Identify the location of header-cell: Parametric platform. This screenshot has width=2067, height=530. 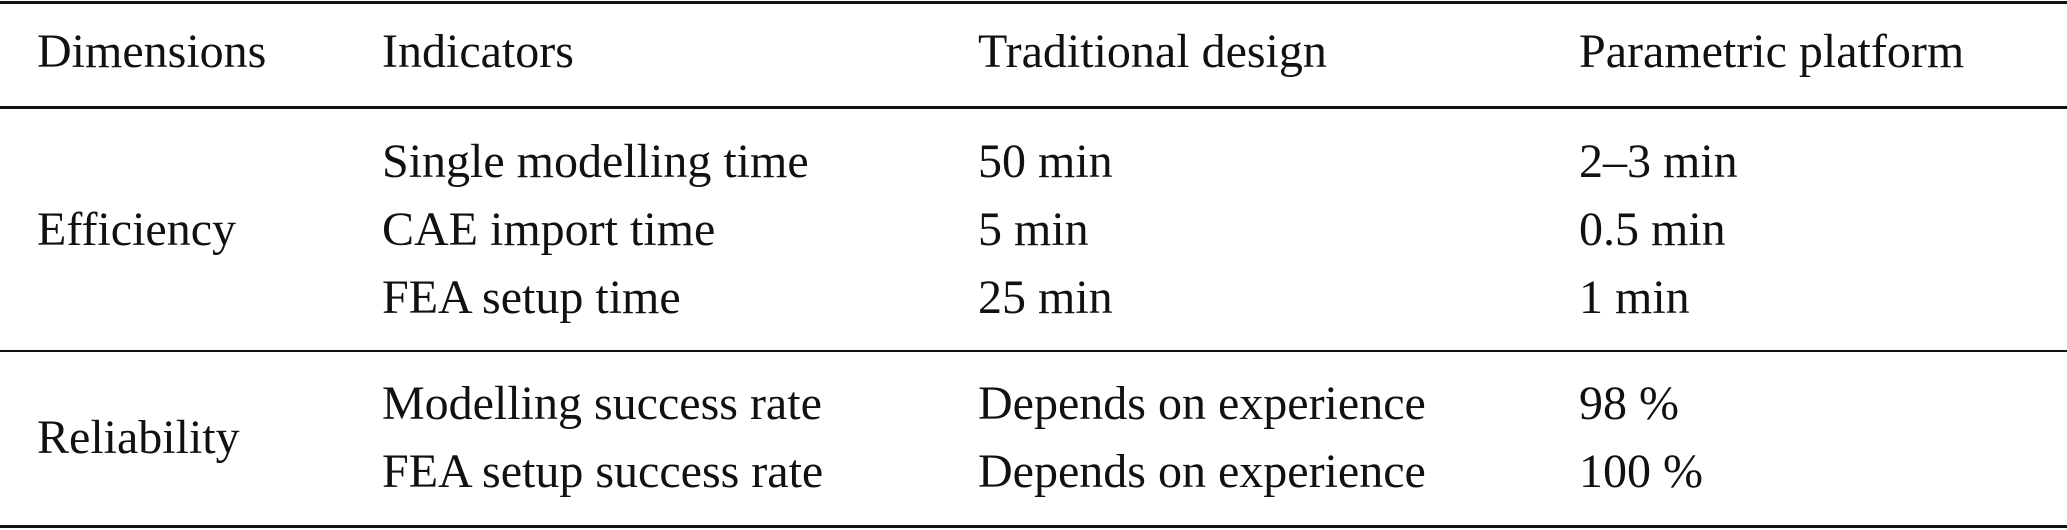
(1772, 51).